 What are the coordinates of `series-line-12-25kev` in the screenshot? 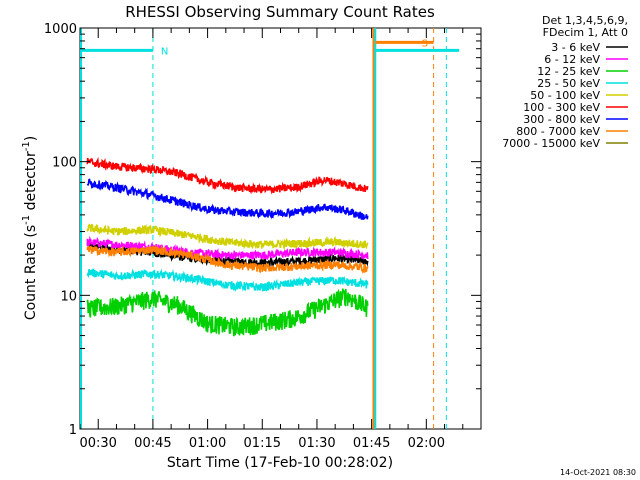 It's located at (227, 312).